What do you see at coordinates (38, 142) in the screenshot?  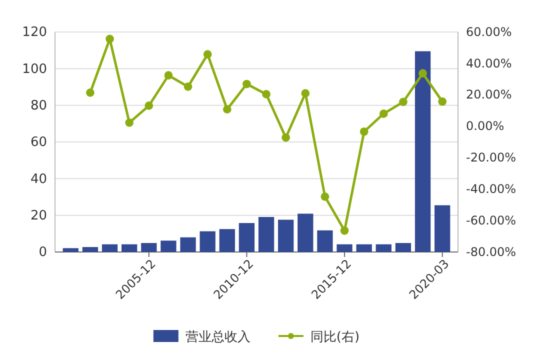 I see `y-tick-label: 60` at bounding box center [38, 142].